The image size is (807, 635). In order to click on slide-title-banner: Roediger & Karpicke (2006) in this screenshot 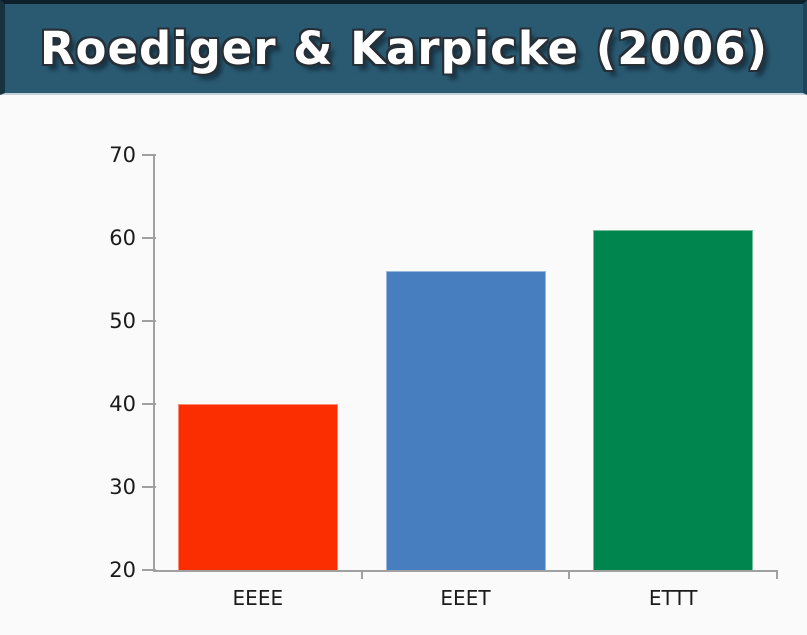, I will do `click(403, 47)`.